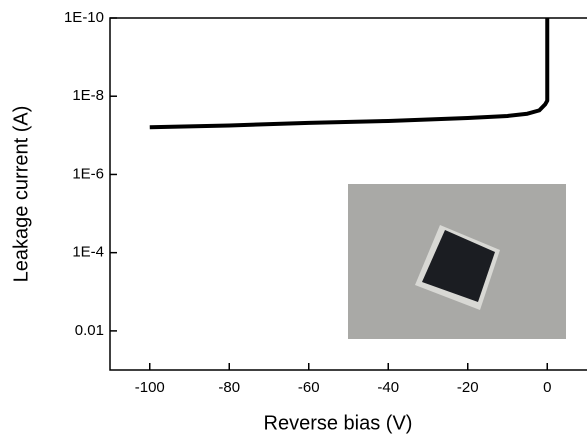 This screenshot has width=587, height=441. I want to click on x-tick-label: -80, so click(229, 387).